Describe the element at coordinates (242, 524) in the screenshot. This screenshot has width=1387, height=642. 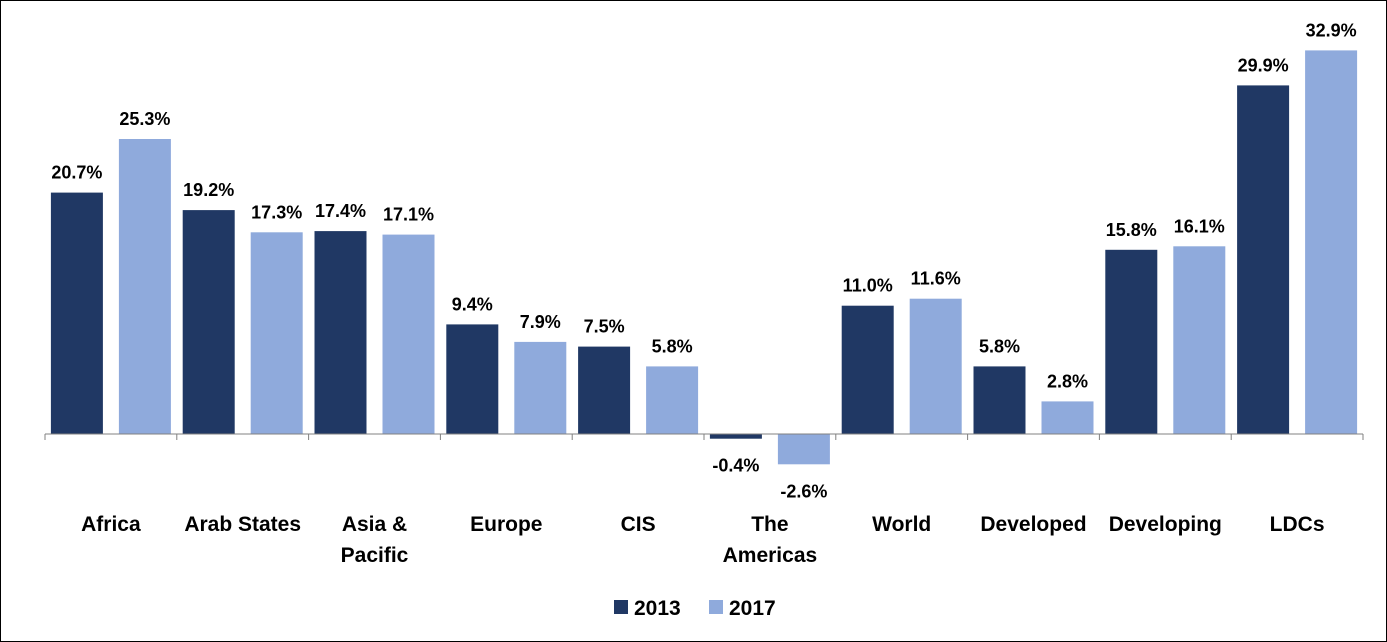
I see `category-label-1: Arab States` at that location.